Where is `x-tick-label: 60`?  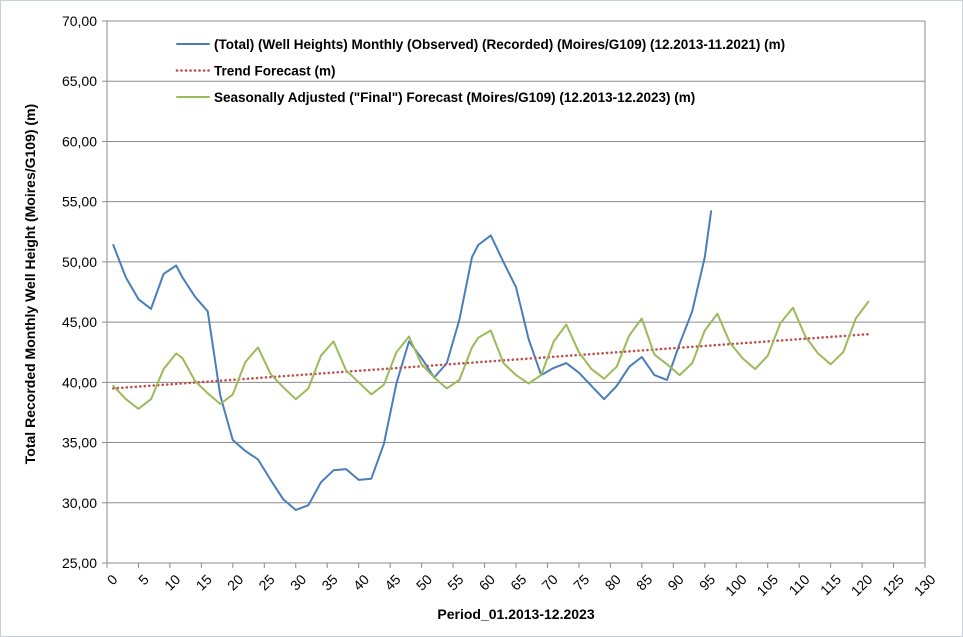 x-tick-label: 60 is located at coordinates (487, 582).